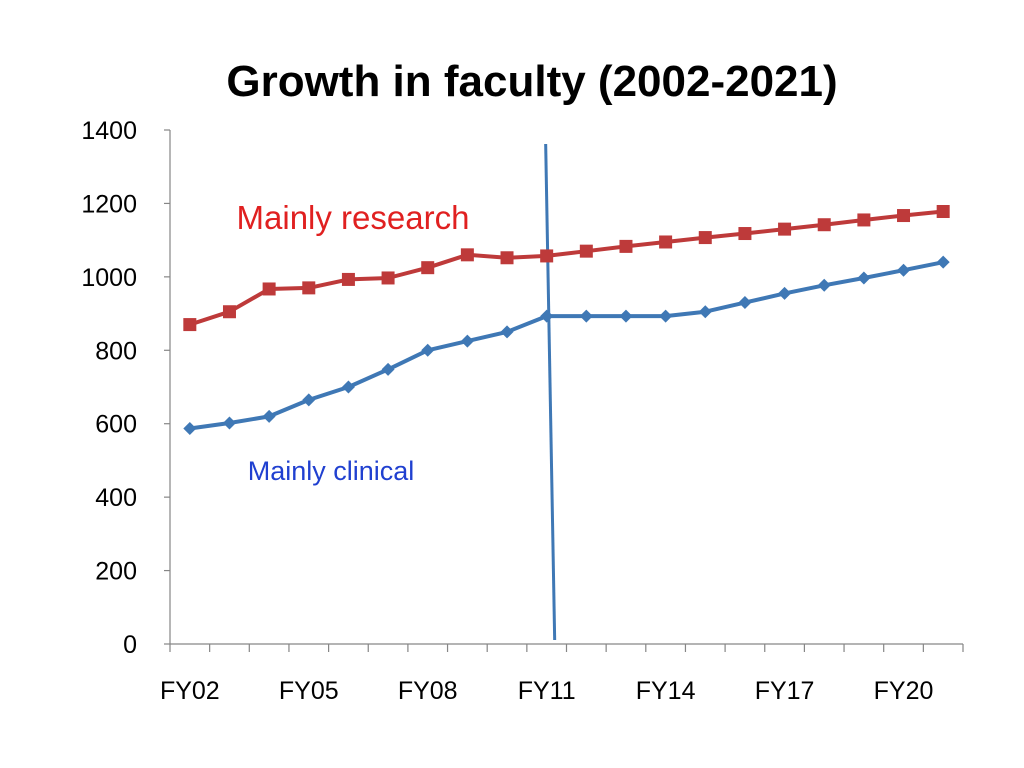 This screenshot has height=768, width=1024. What do you see at coordinates (309, 691) in the screenshot?
I see `x-tick-label: FY05` at bounding box center [309, 691].